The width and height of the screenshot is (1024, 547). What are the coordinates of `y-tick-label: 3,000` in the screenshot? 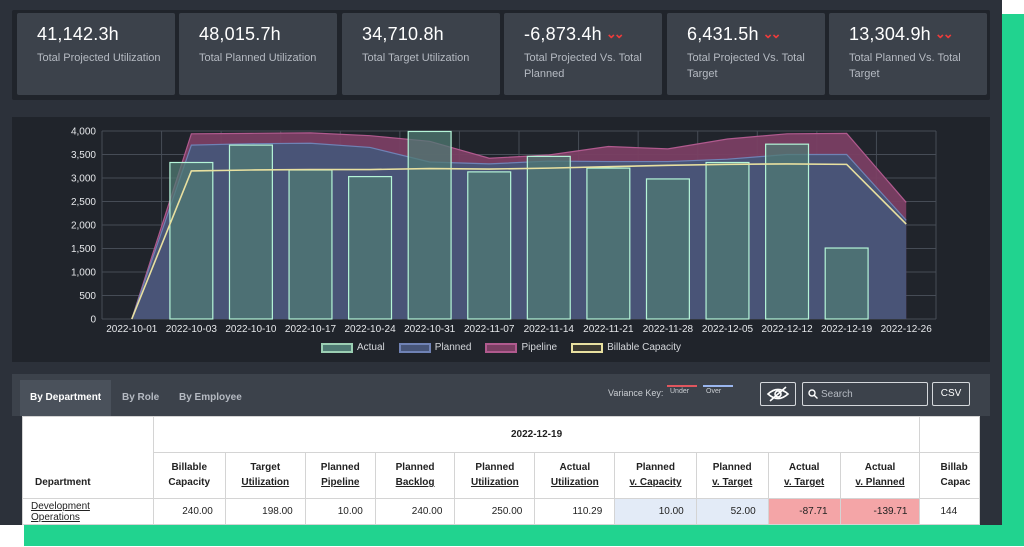 It's located at (83, 179).